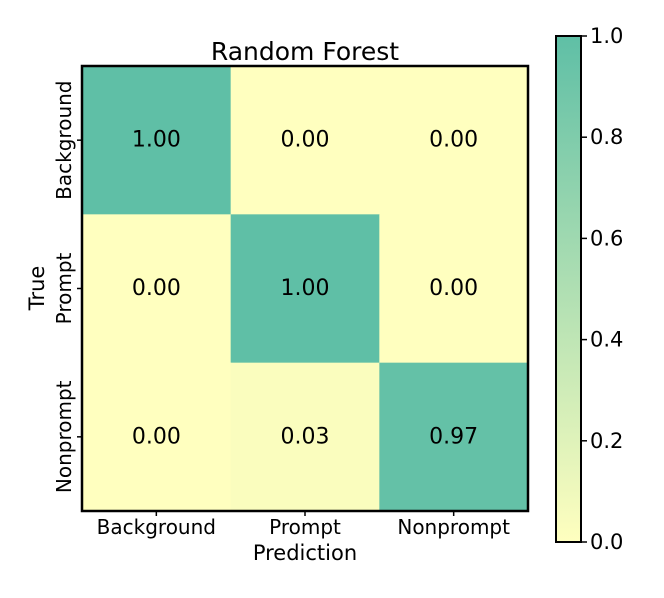 The image size is (664, 598). Describe the element at coordinates (568, 289) in the screenshot. I see `colorbar` at that location.